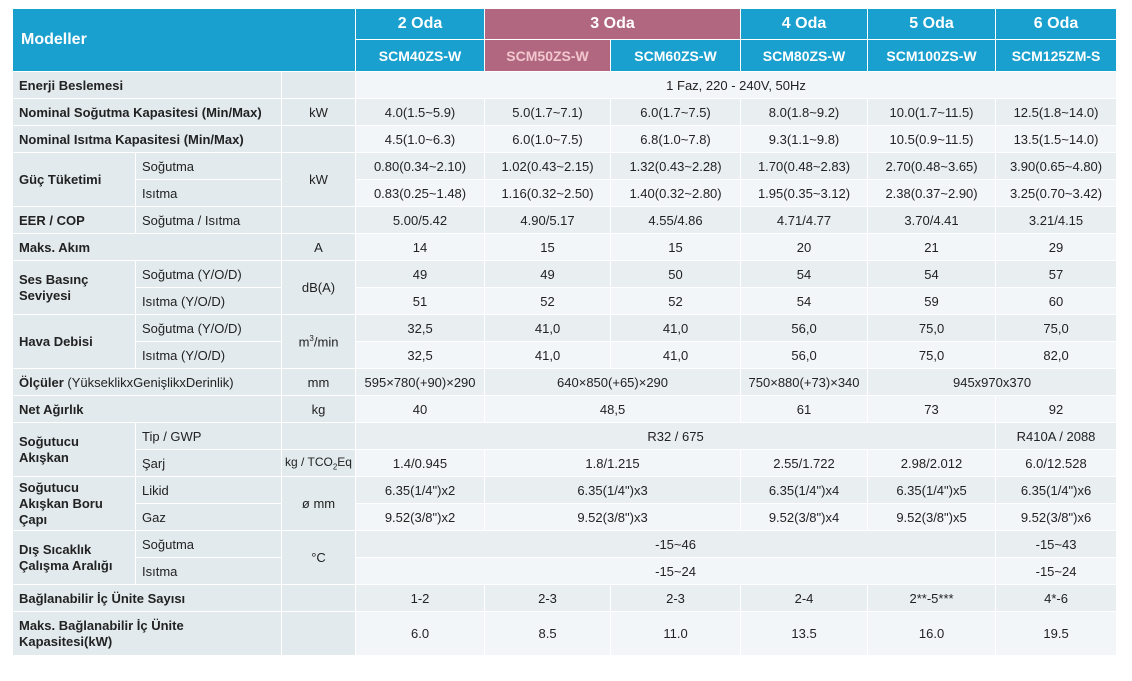  Describe the element at coordinates (420, 463) in the screenshot. I see `value-cell: 1.4/0.945` at that location.